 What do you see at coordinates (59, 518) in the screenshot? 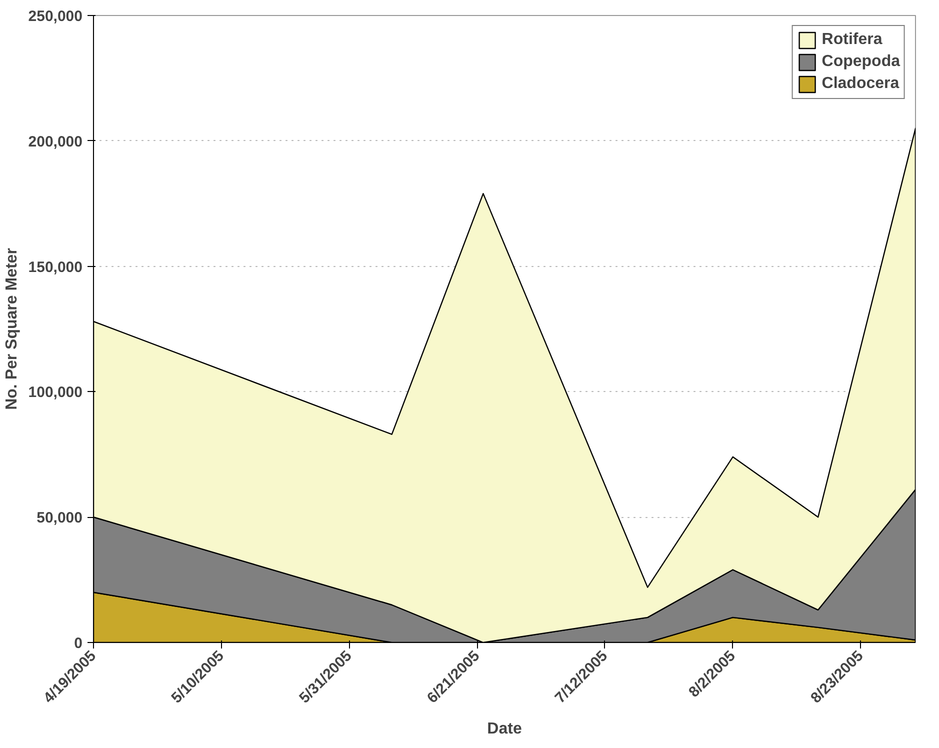
I see `y-tick-label: 50,000` at bounding box center [59, 518].